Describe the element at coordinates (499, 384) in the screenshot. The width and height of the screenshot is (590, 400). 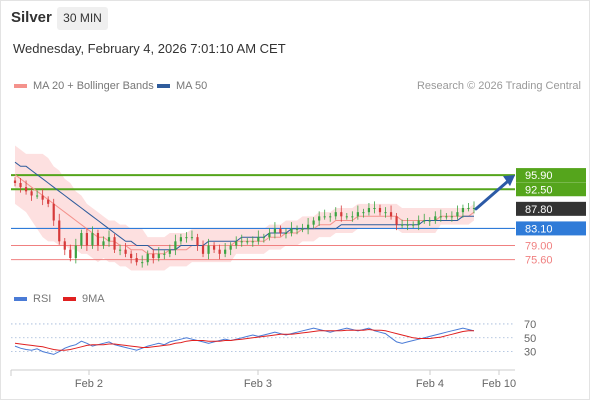
I see `x-tick-label: Feb 10` at that location.